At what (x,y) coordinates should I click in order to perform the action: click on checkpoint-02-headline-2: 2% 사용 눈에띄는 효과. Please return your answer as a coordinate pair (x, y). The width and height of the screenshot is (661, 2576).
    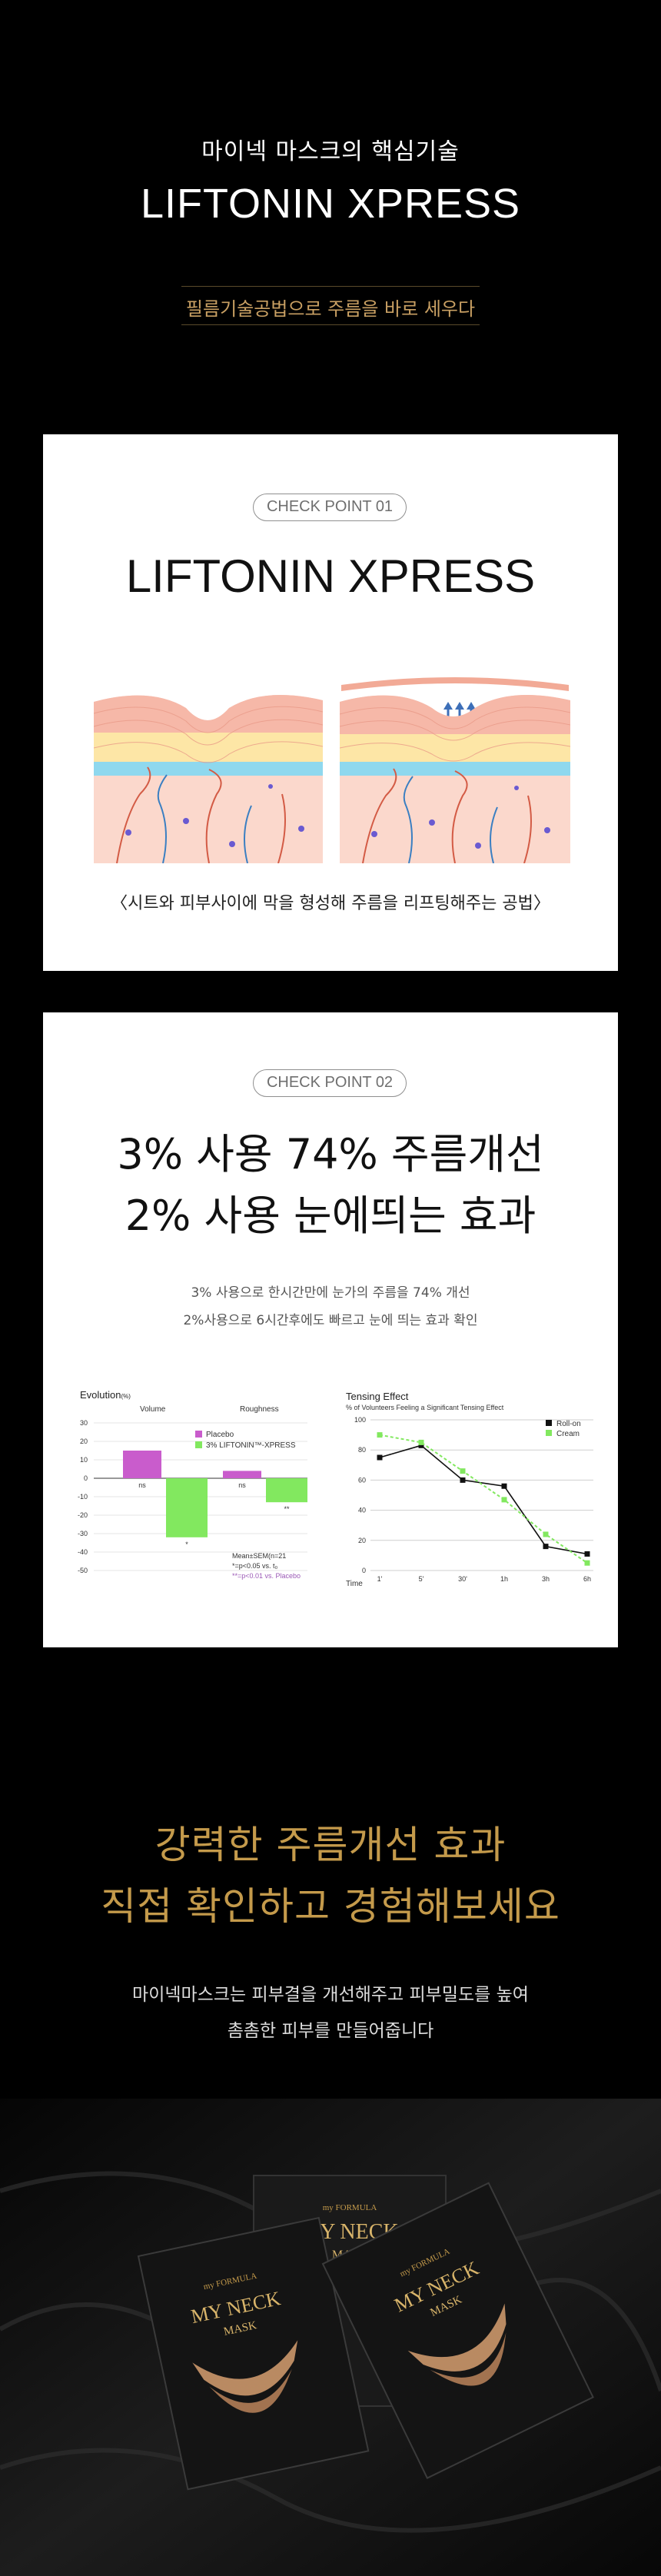
    Looking at the image, I should click on (330, 1212).